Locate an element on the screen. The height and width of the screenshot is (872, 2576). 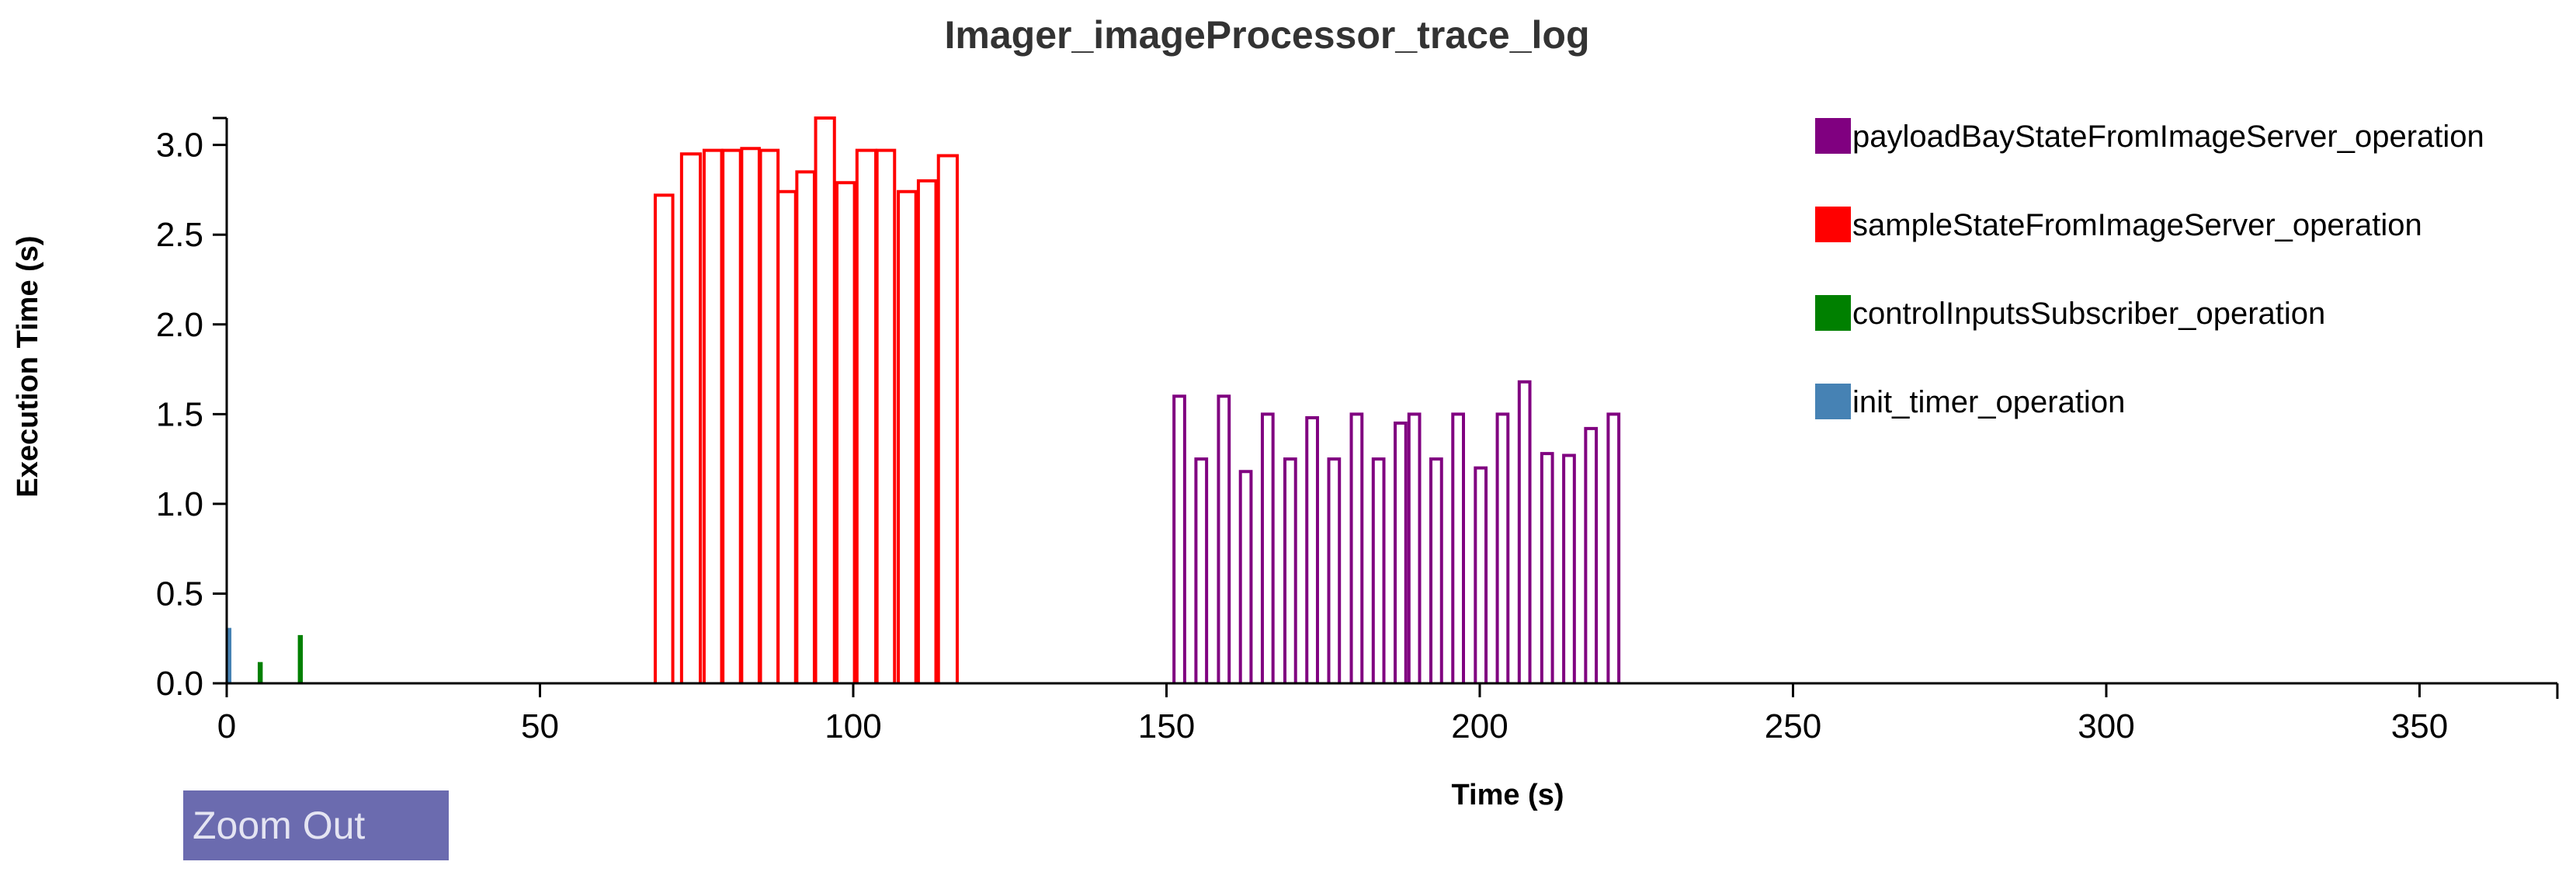
legend-item: controlInputsSubscriber_operation is located at coordinates (2070, 313).